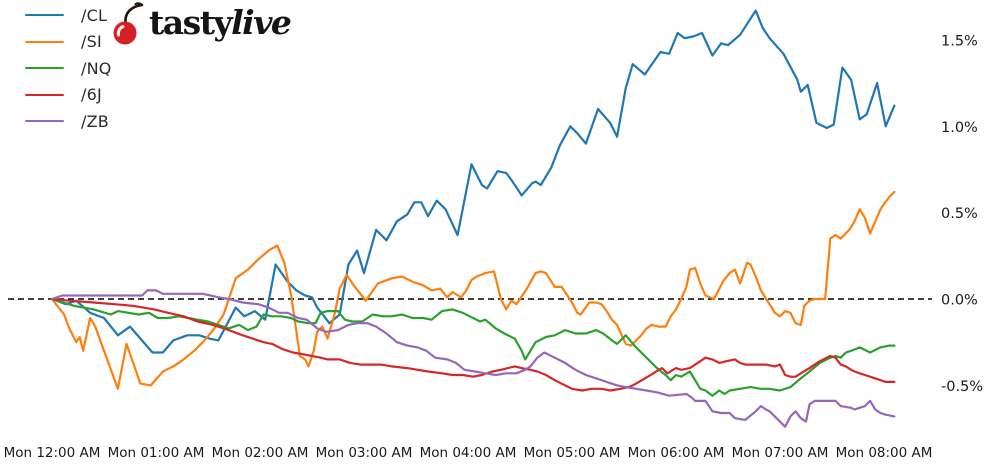  I want to click on logo-text-tasty: tasty, so click(191, 22).